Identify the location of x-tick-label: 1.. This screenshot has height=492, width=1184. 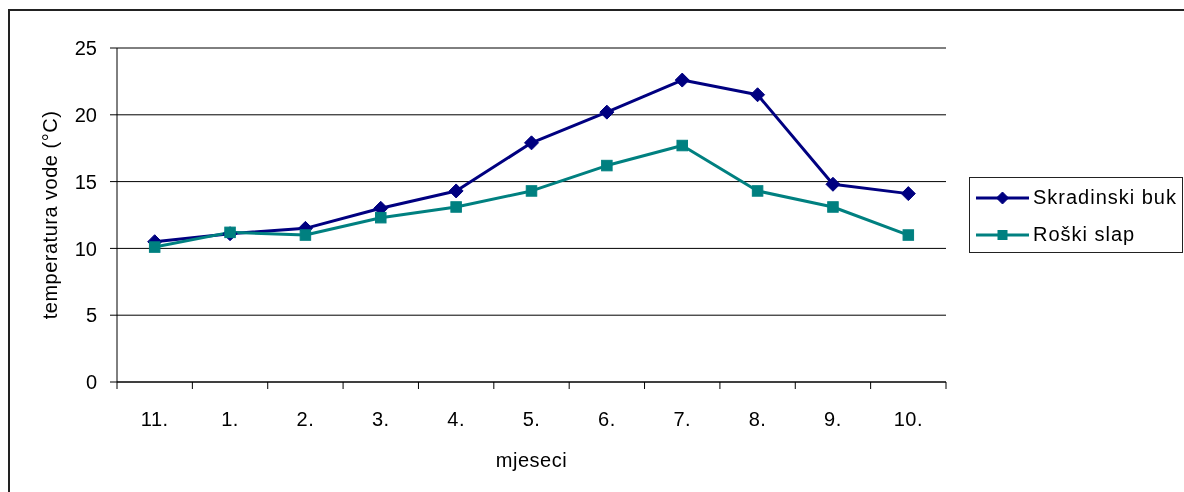
(230, 419).